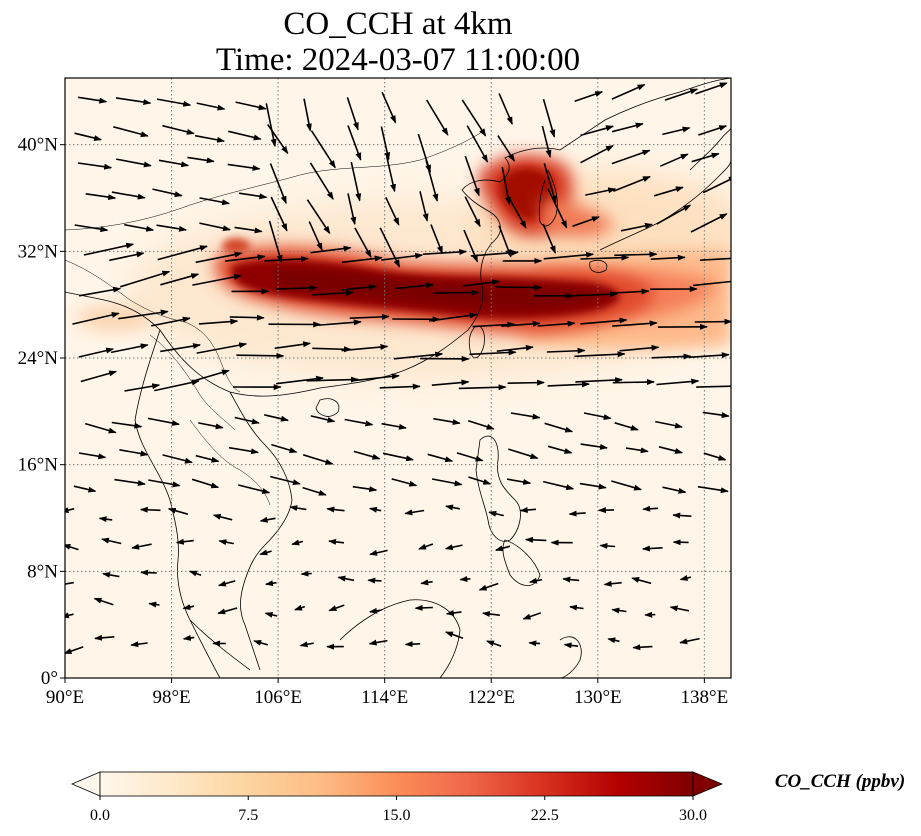 The height and width of the screenshot is (836, 921). I want to click on y-tick-label: 8°N, so click(42, 571).